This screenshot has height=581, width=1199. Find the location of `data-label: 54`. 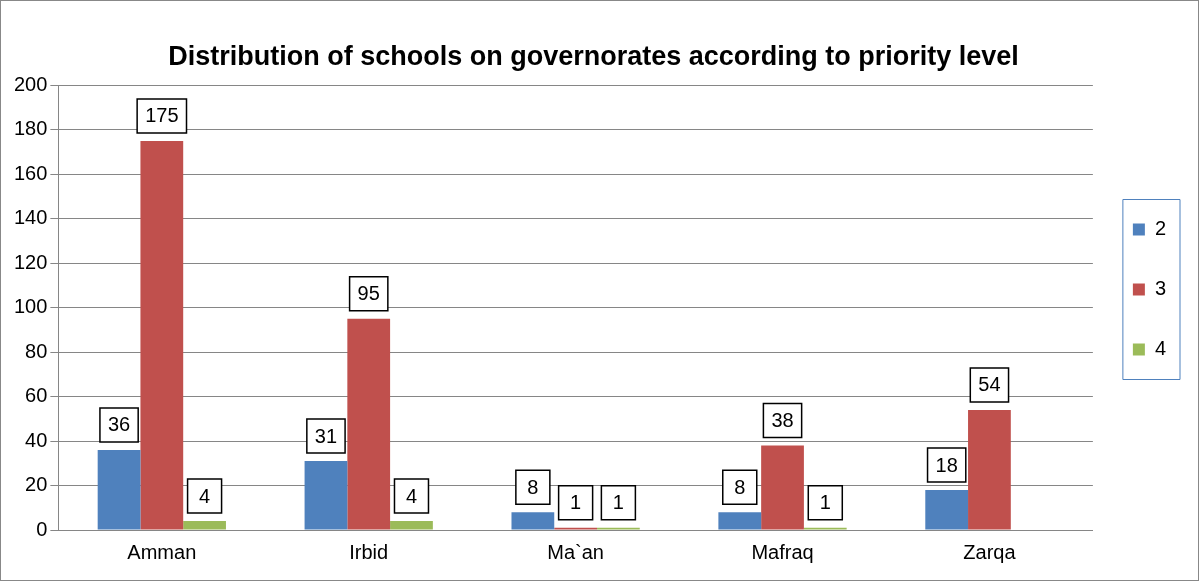

data-label: 54 is located at coordinates (989, 384).